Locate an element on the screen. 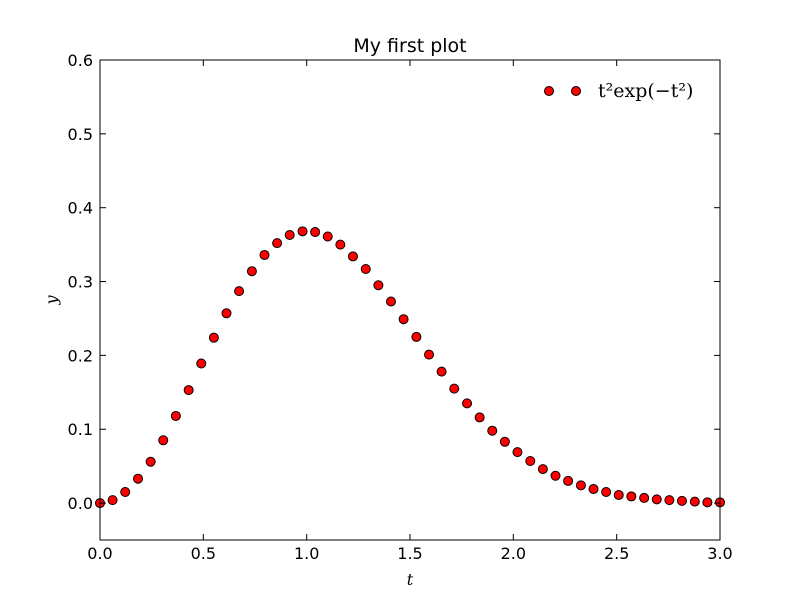 The image size is (800, 600). y-tick-label: 0.3 is located at coordinates (80, 282).